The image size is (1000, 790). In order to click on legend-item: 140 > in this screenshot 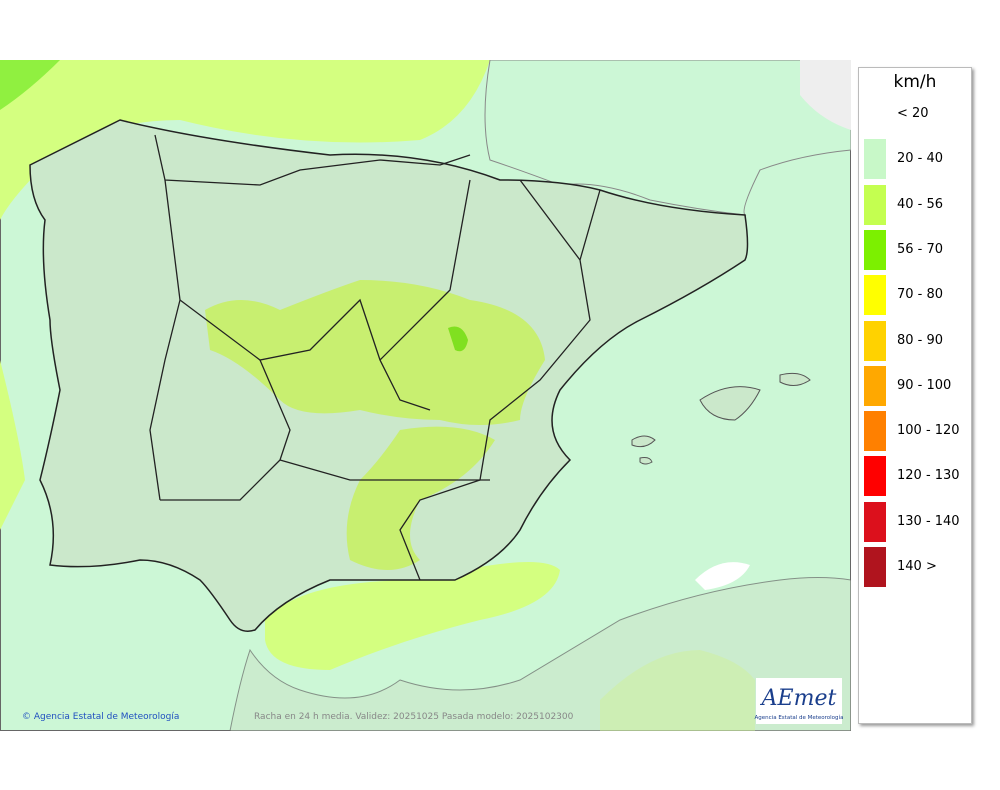, I will do `click(917, 567)`.